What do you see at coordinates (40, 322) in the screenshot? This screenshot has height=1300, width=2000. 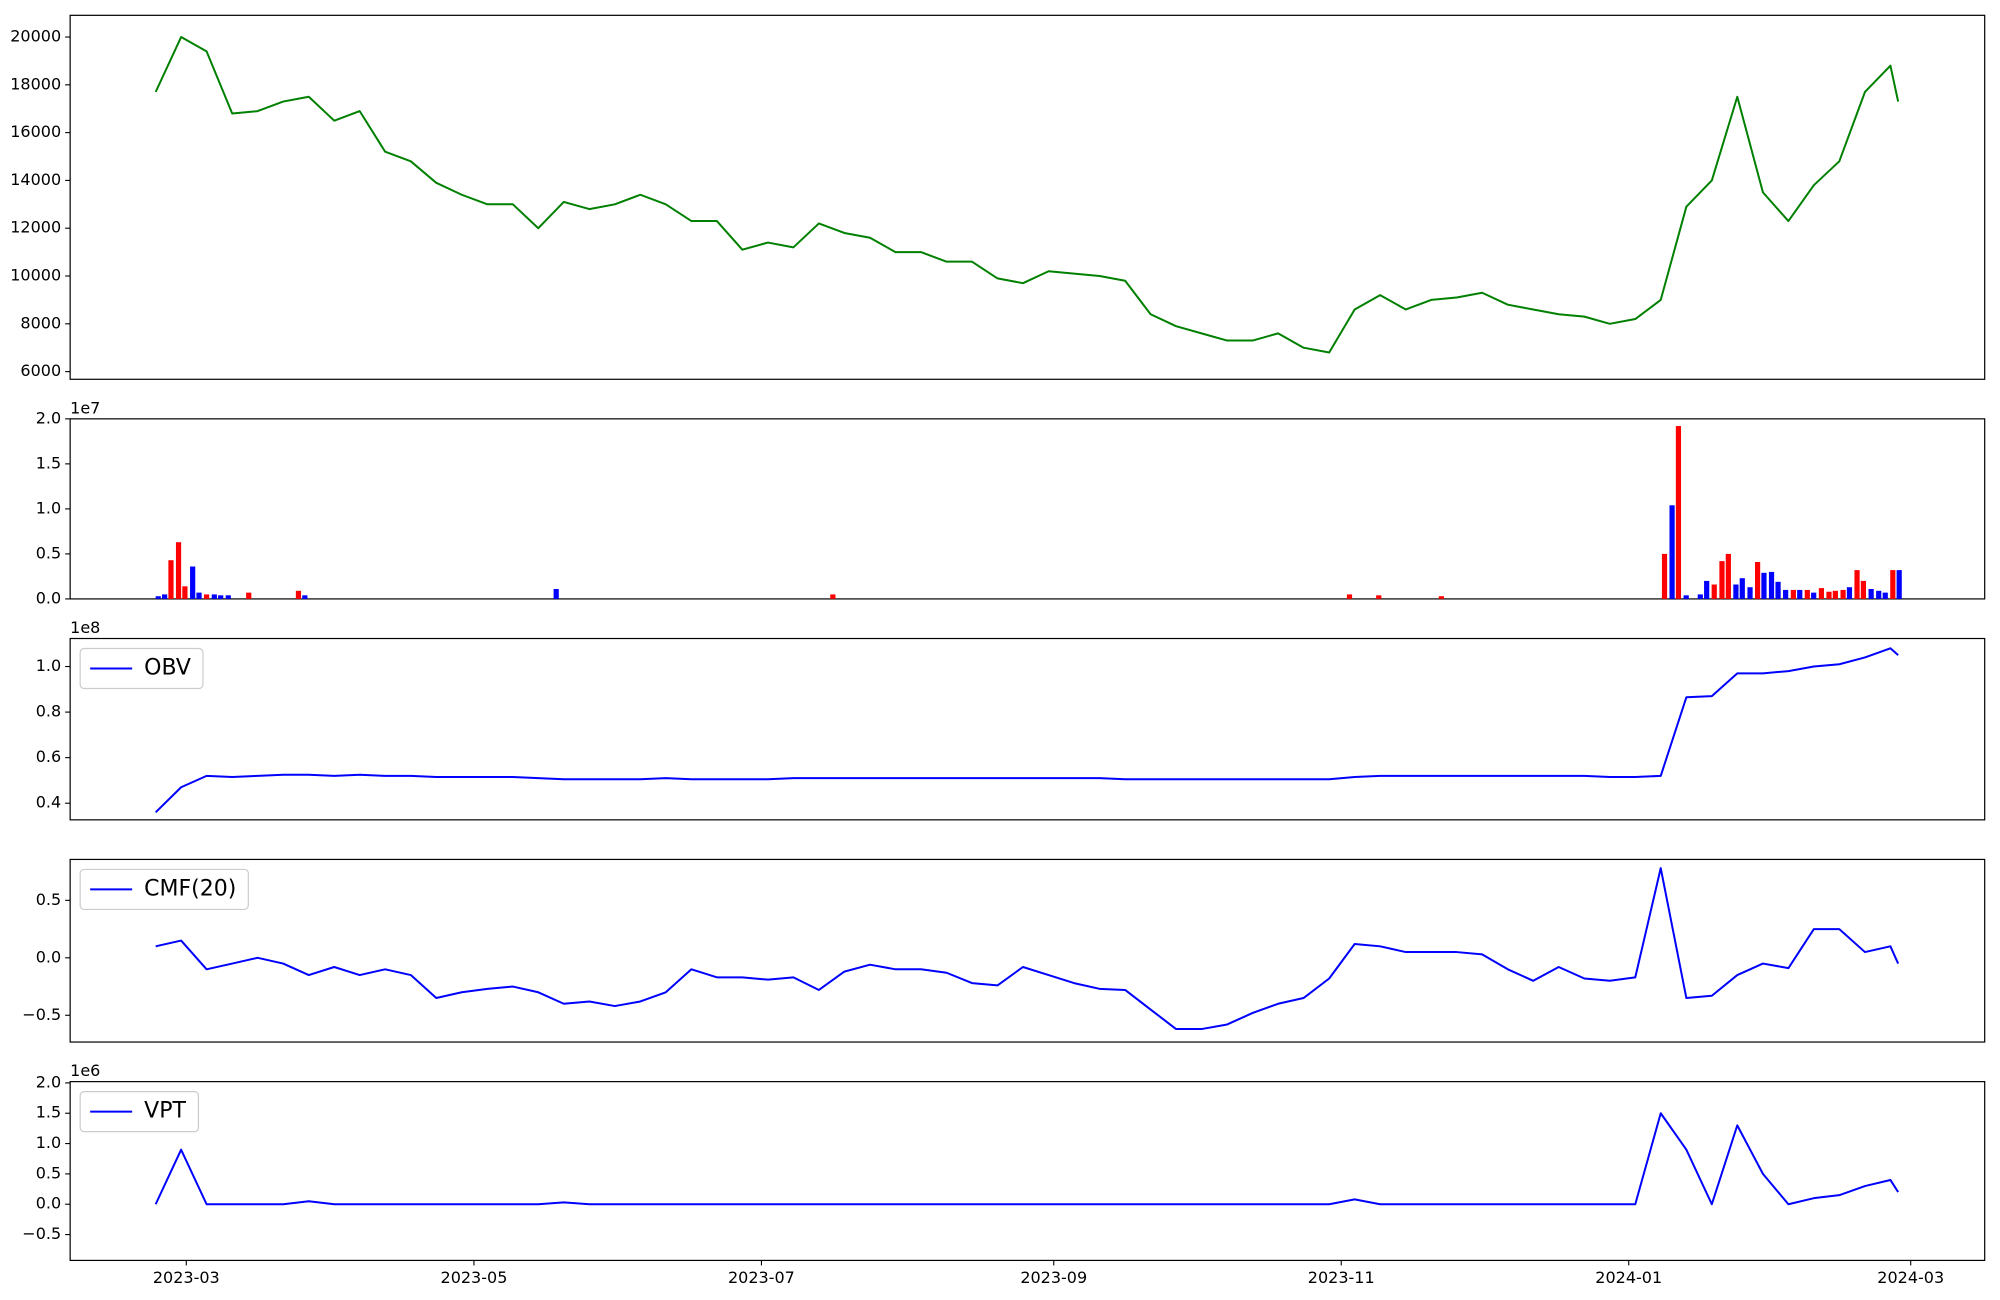 I see `y-tick-label: 8000` at bounding box center [40, 322].